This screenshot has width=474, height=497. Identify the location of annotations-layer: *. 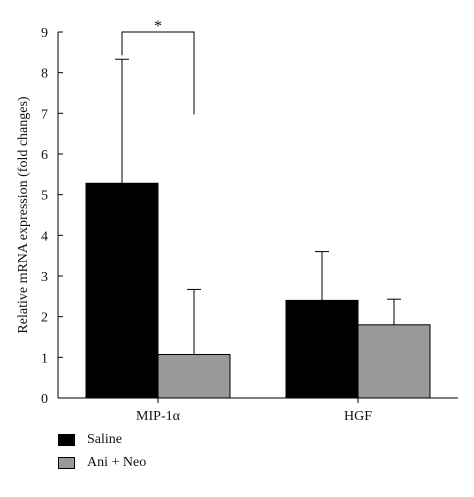
(158, 66).